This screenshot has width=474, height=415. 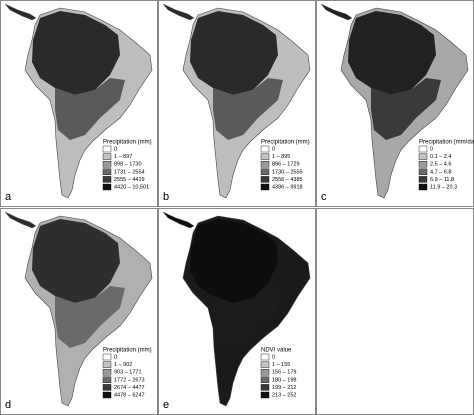 I want to click on legend-item: 6.9 – 11.8, so click(x=442, y=180).